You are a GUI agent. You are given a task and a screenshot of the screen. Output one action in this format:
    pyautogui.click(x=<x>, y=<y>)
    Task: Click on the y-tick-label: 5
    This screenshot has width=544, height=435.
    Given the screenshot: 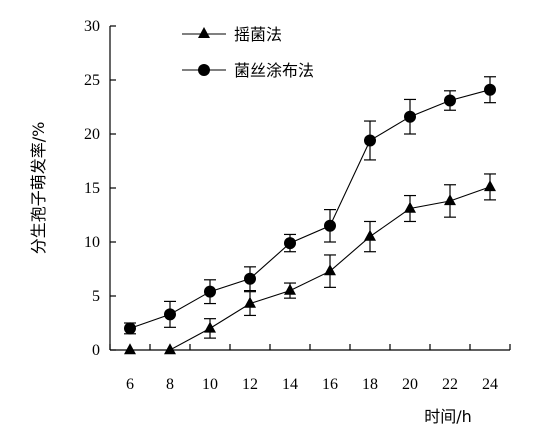 What is the action you would take?
    pyautogui.click(x=96, y=296)
    